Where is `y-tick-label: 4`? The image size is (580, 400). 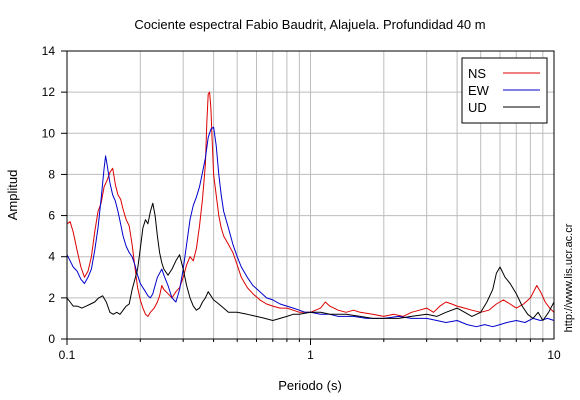
y-tick-label: 4 is located at coordinates (51, 257).